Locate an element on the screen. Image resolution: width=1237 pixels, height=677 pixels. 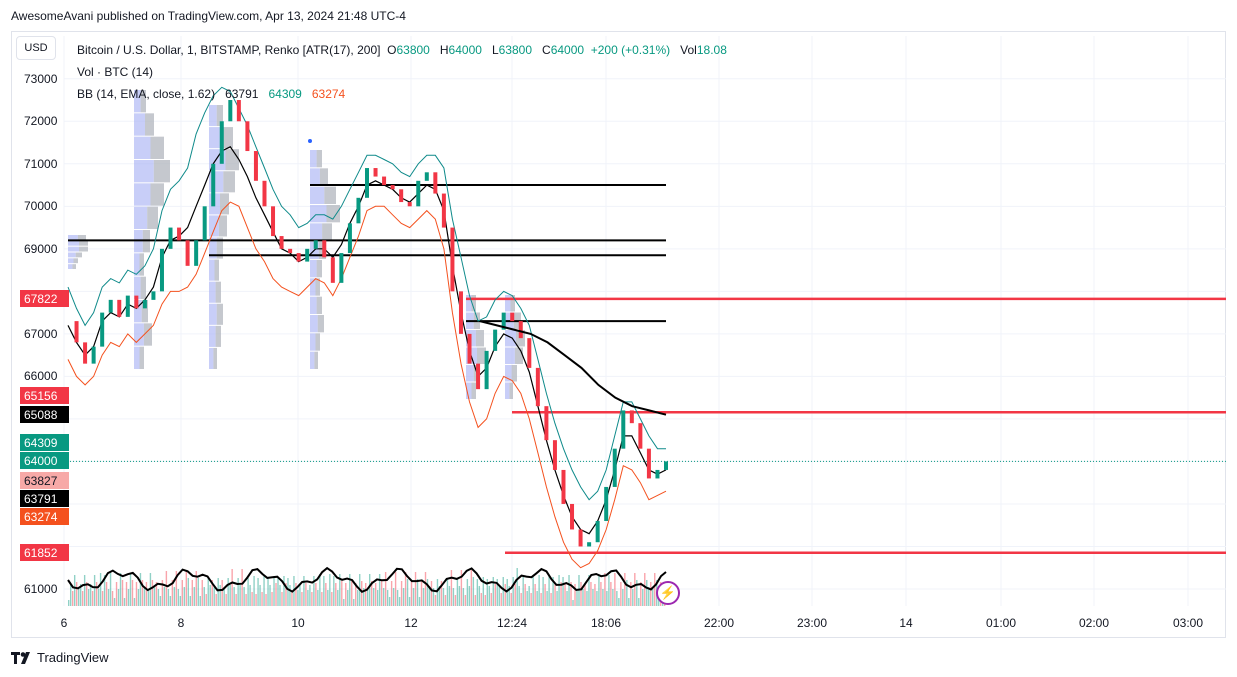
bb-lower-value: 63274 is located at coordinates (328, 94).